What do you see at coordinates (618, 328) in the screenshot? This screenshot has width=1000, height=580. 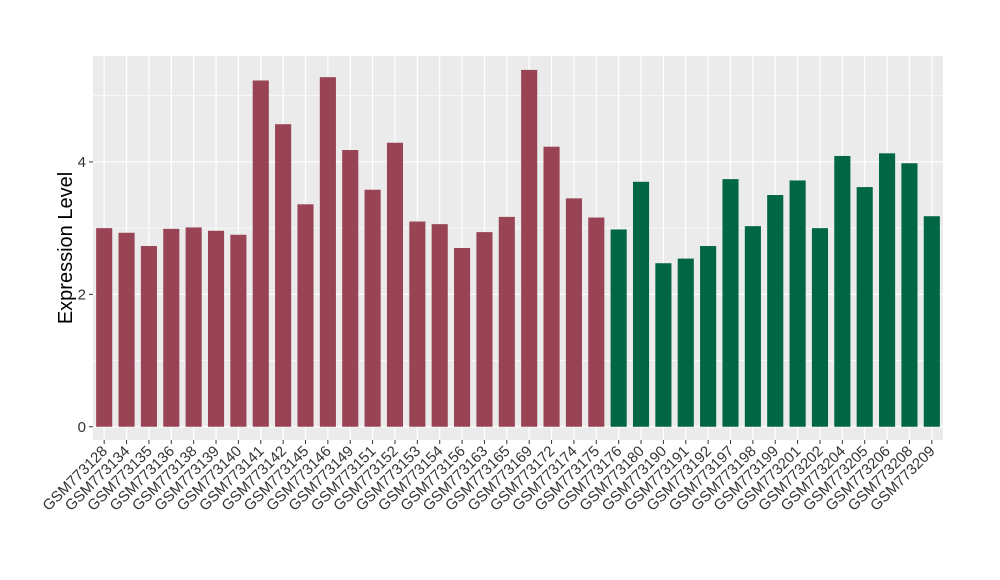 I see `bar-GSM773176` at bounding box center [618, 328].